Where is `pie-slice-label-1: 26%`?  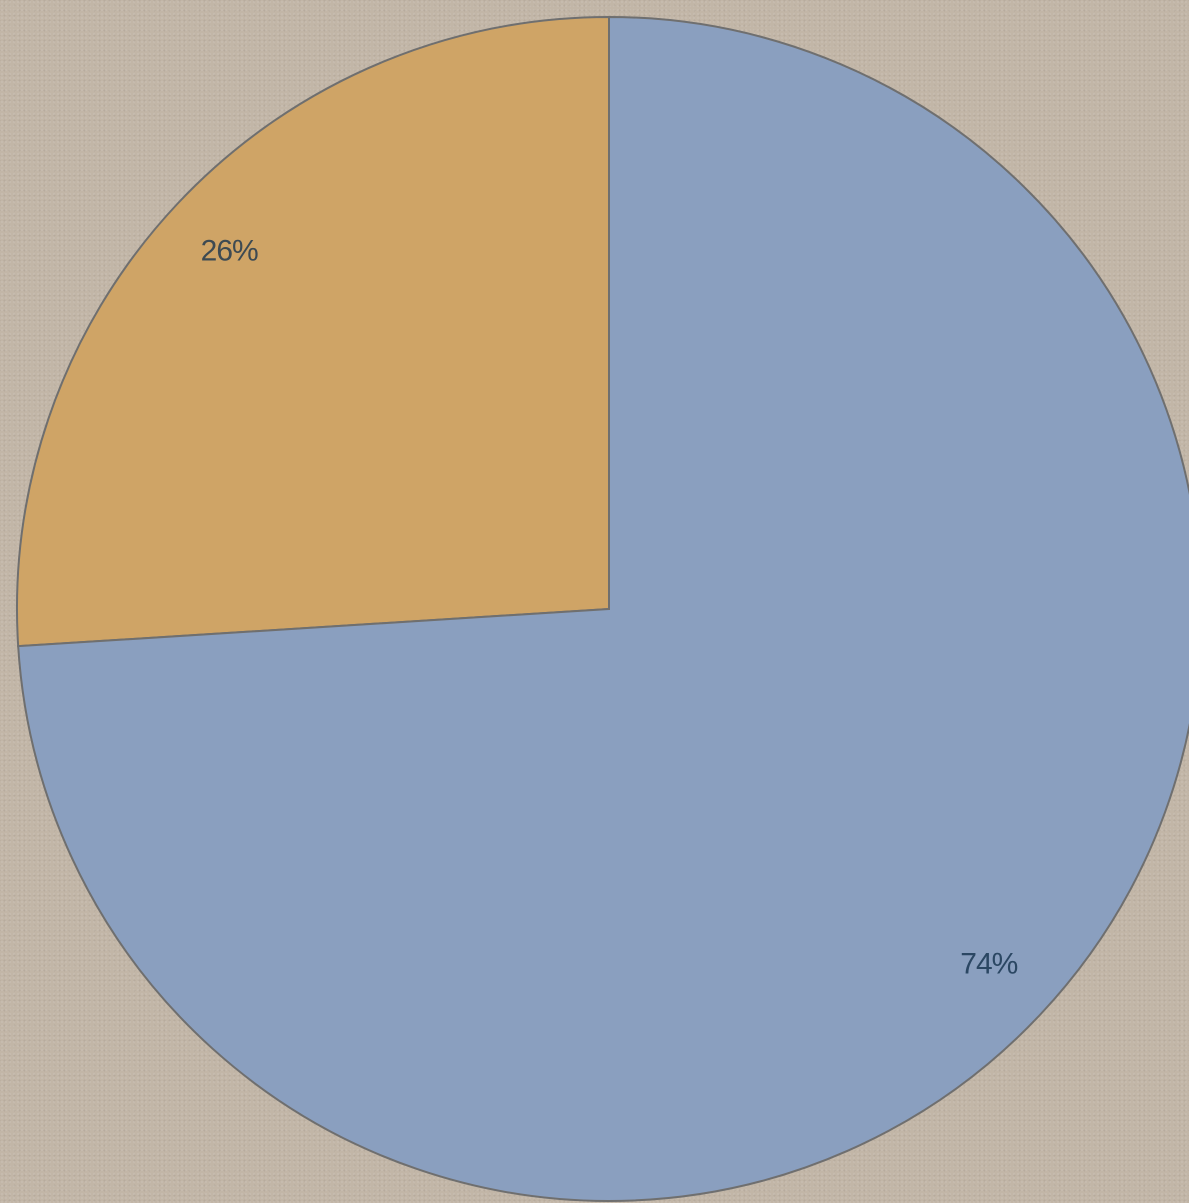 pie-slice-label-1: 26% is located at coordinates (229, 250).